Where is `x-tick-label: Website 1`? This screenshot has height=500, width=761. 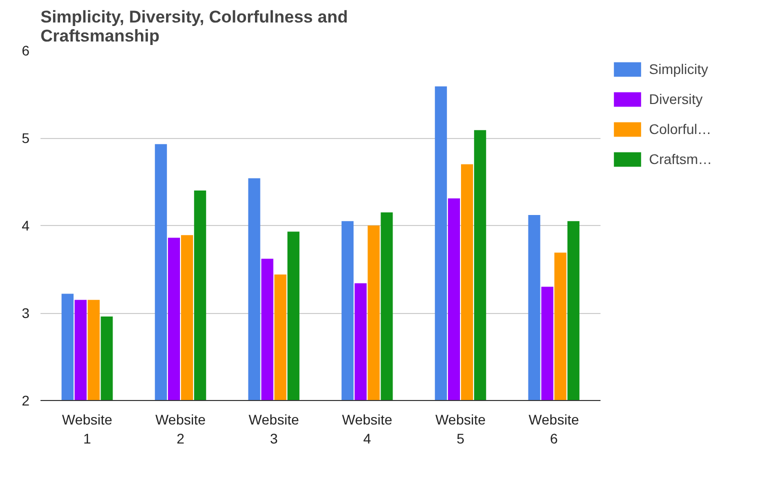
x-tick-label: Website 1 is located at coordinates (87, 429).